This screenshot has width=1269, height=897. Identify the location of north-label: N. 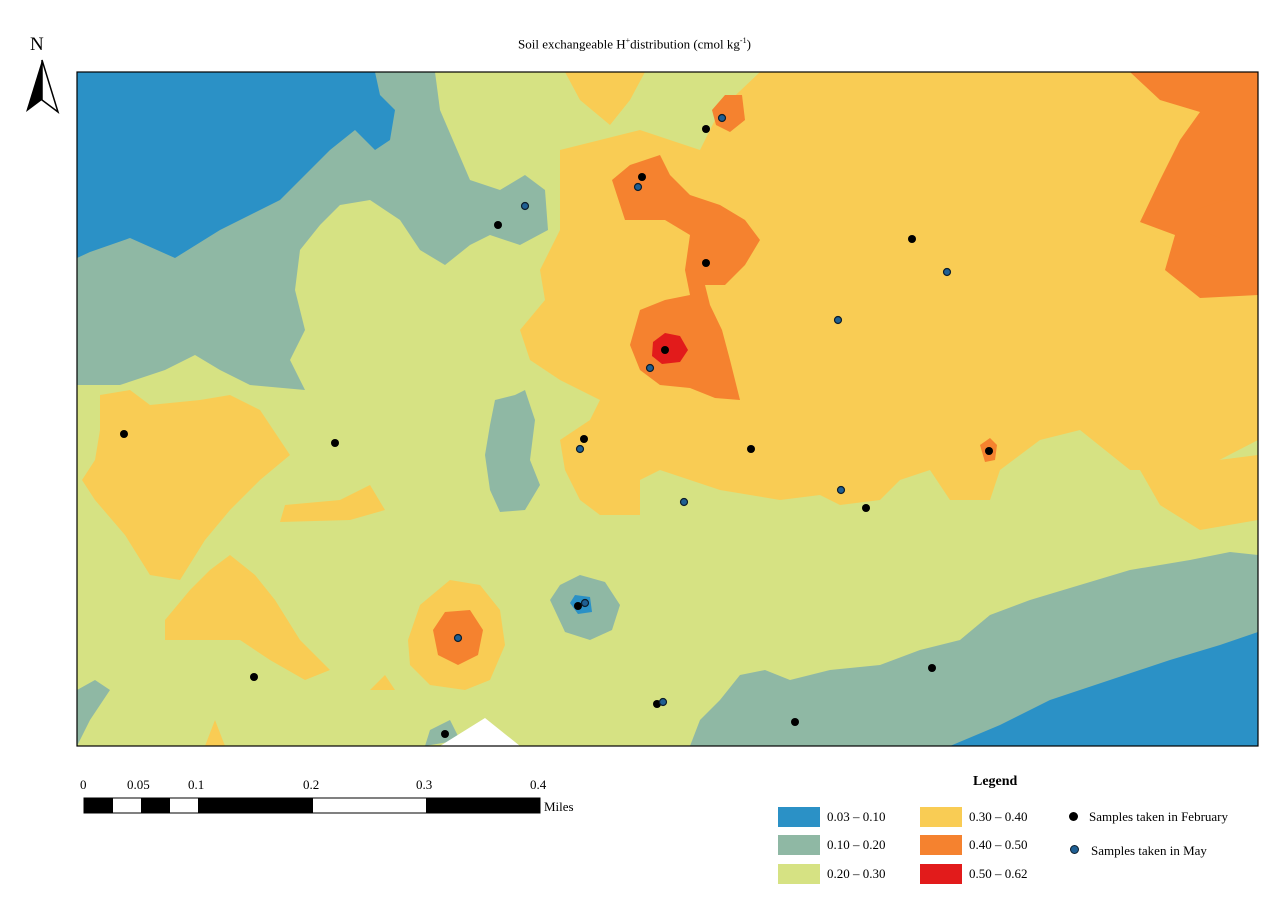
(37, 44).